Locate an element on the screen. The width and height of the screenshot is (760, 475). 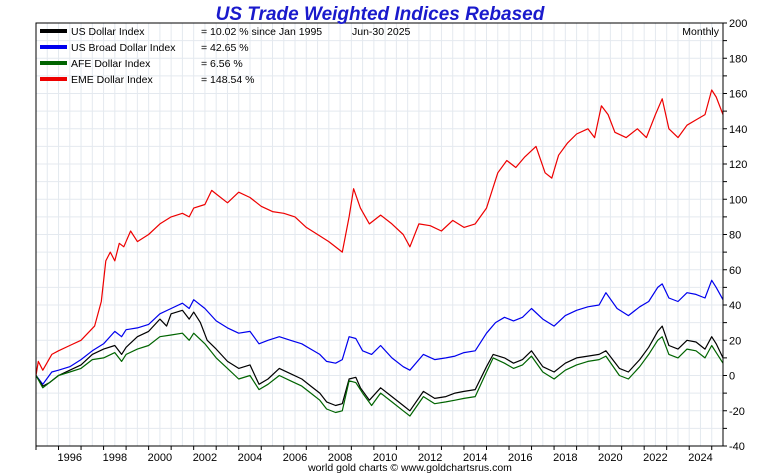
x-tick-label: 2000 is located at coordinates (160, 458).